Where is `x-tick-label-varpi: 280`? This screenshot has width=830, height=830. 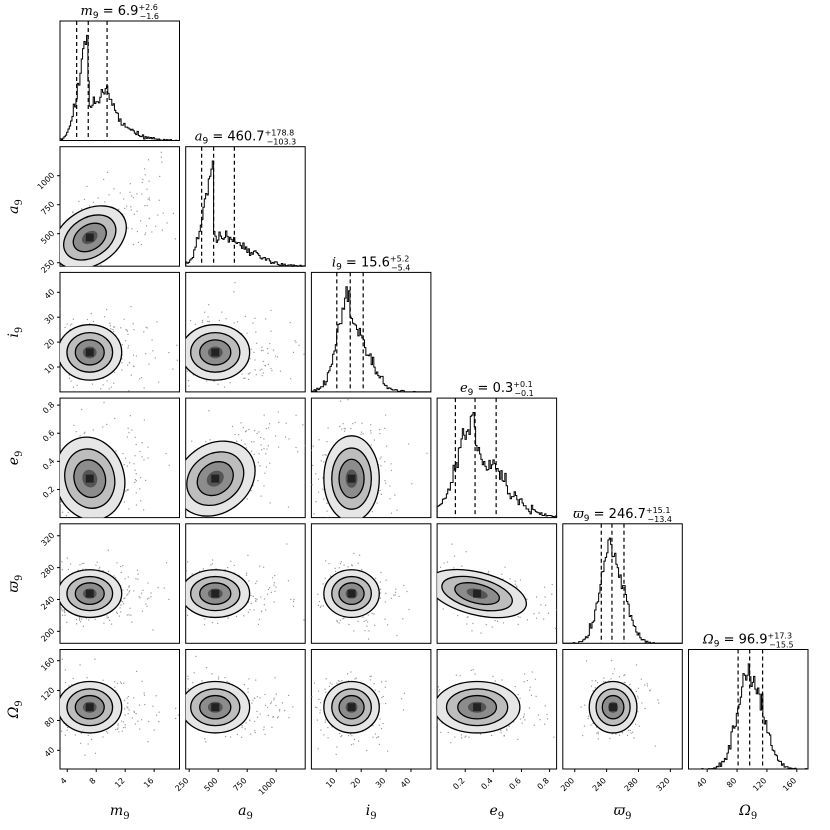
x-tick-label-varpi: 280 is located at coordinates (631, 784).